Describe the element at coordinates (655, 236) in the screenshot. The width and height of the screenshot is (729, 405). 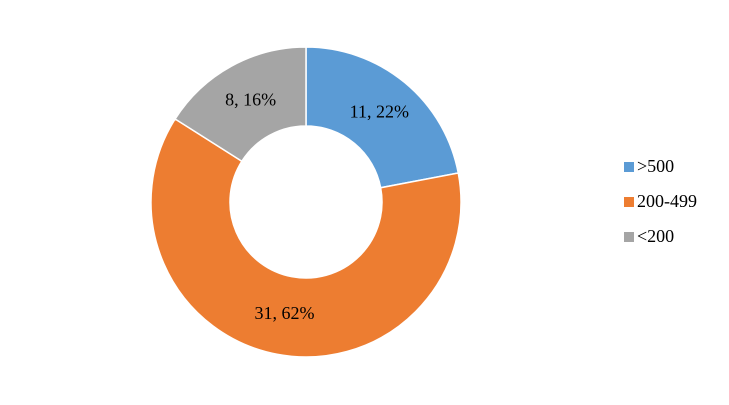
I see `legend-label: <200` at that location.